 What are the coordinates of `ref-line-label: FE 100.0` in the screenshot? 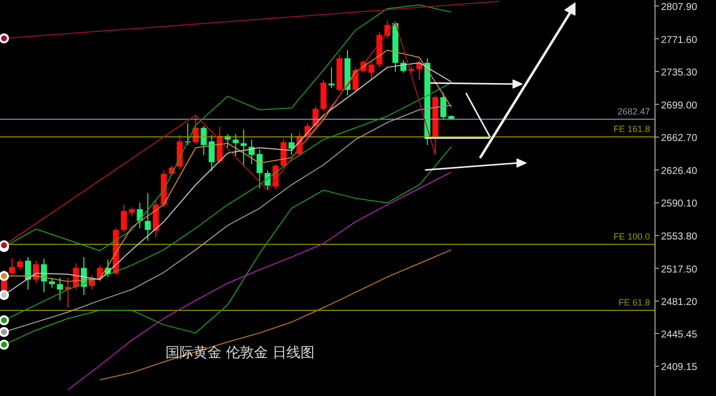 It's located at (631, 236).